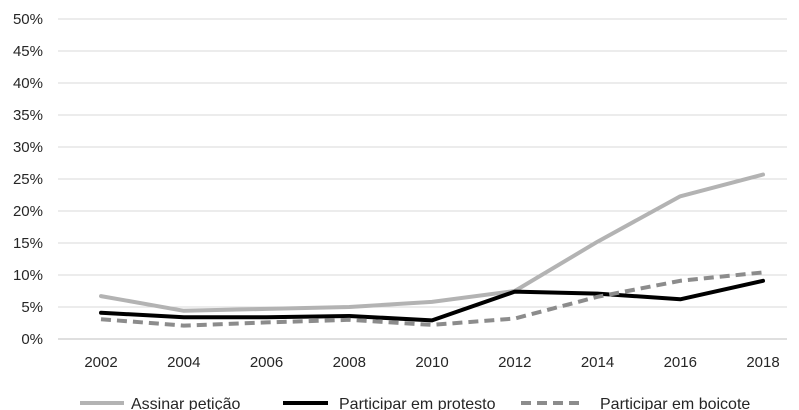 The image size is (799, 410). What do you see at coordinates (680, 362) in the screenshot?
I see `x-tick-label: 2016` at bounding box center [680, 362].